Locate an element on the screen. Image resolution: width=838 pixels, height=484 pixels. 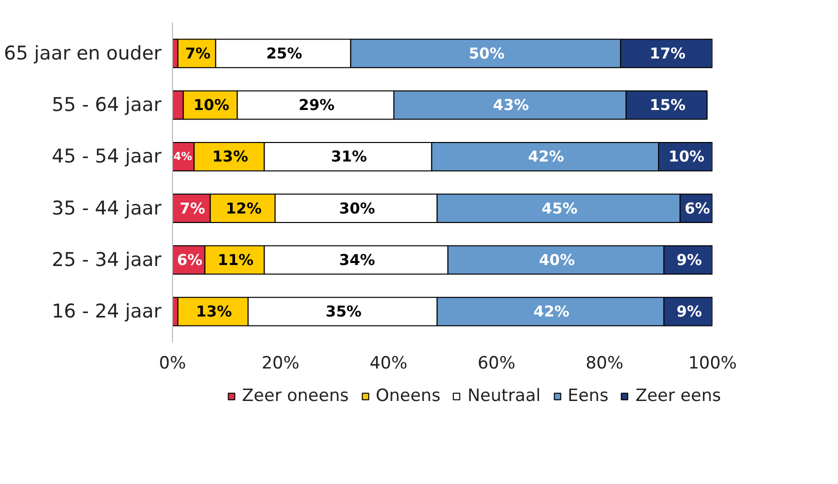
data-label: 12% is located at coordinates (244, 208).